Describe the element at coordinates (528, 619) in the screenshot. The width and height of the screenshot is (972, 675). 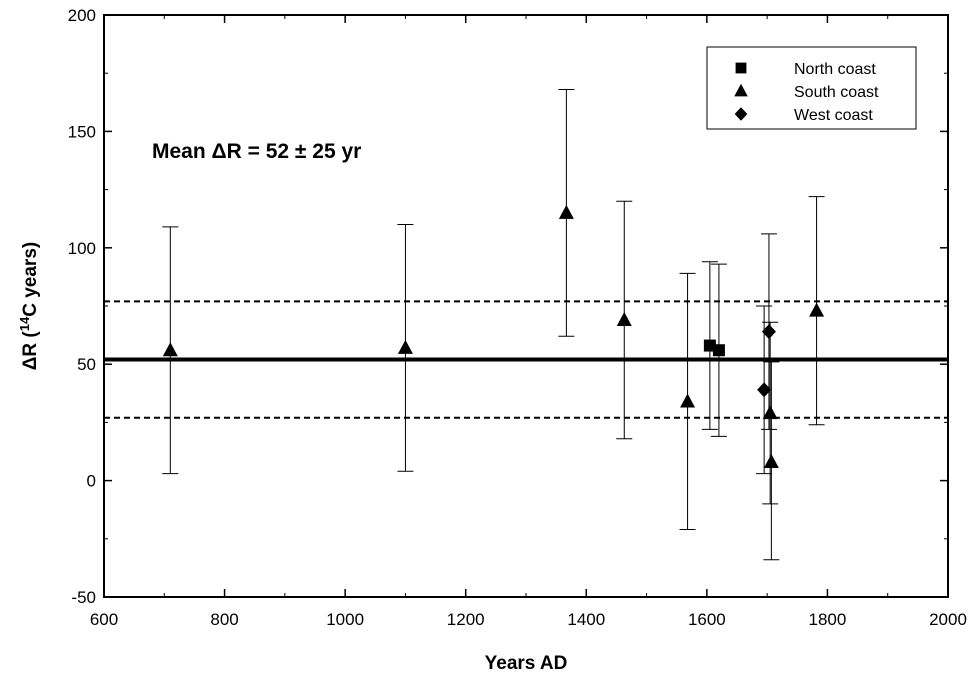
I see `x-tick-labels: 600 800 1000 1200 1400 1600 1800 2000` at that location.